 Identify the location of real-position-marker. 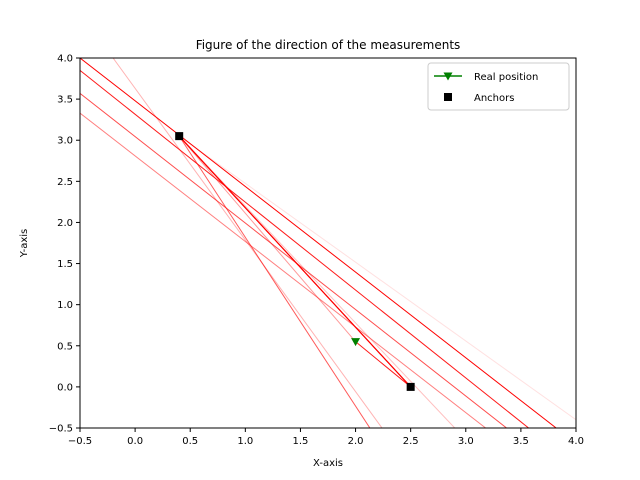
(356, 342).